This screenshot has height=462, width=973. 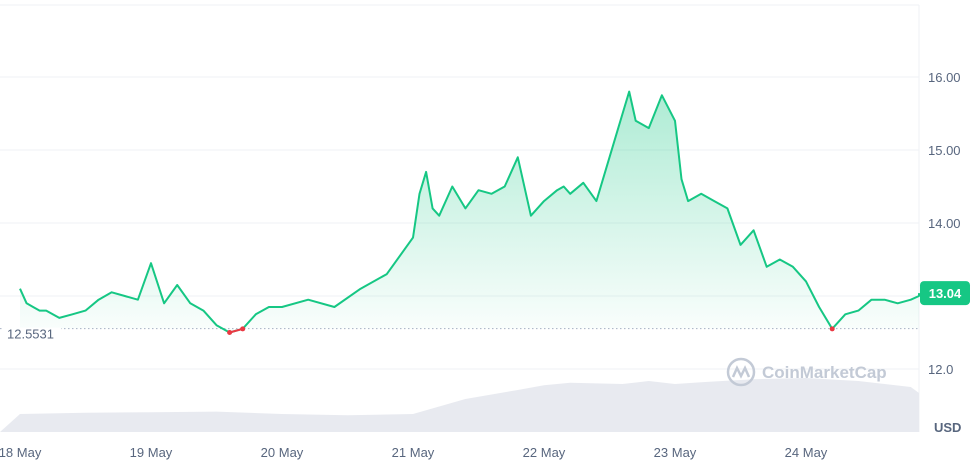 I want to click on x-tick-label: 18 May, so click(x=21, y=452).